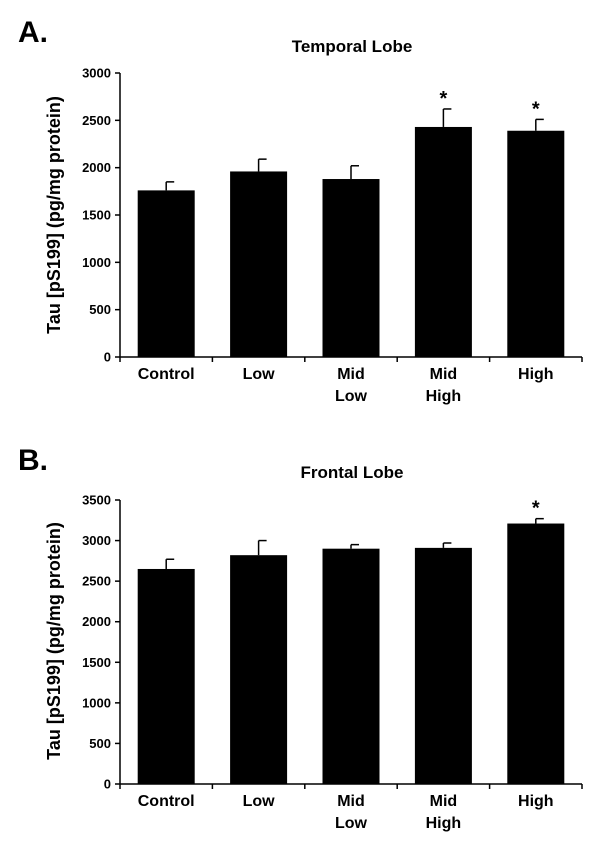  What do you see at coordinates (352, 472) in the screenshot?
I see `chart-title: Frontal Lobe` at bounding box center [352, 472].